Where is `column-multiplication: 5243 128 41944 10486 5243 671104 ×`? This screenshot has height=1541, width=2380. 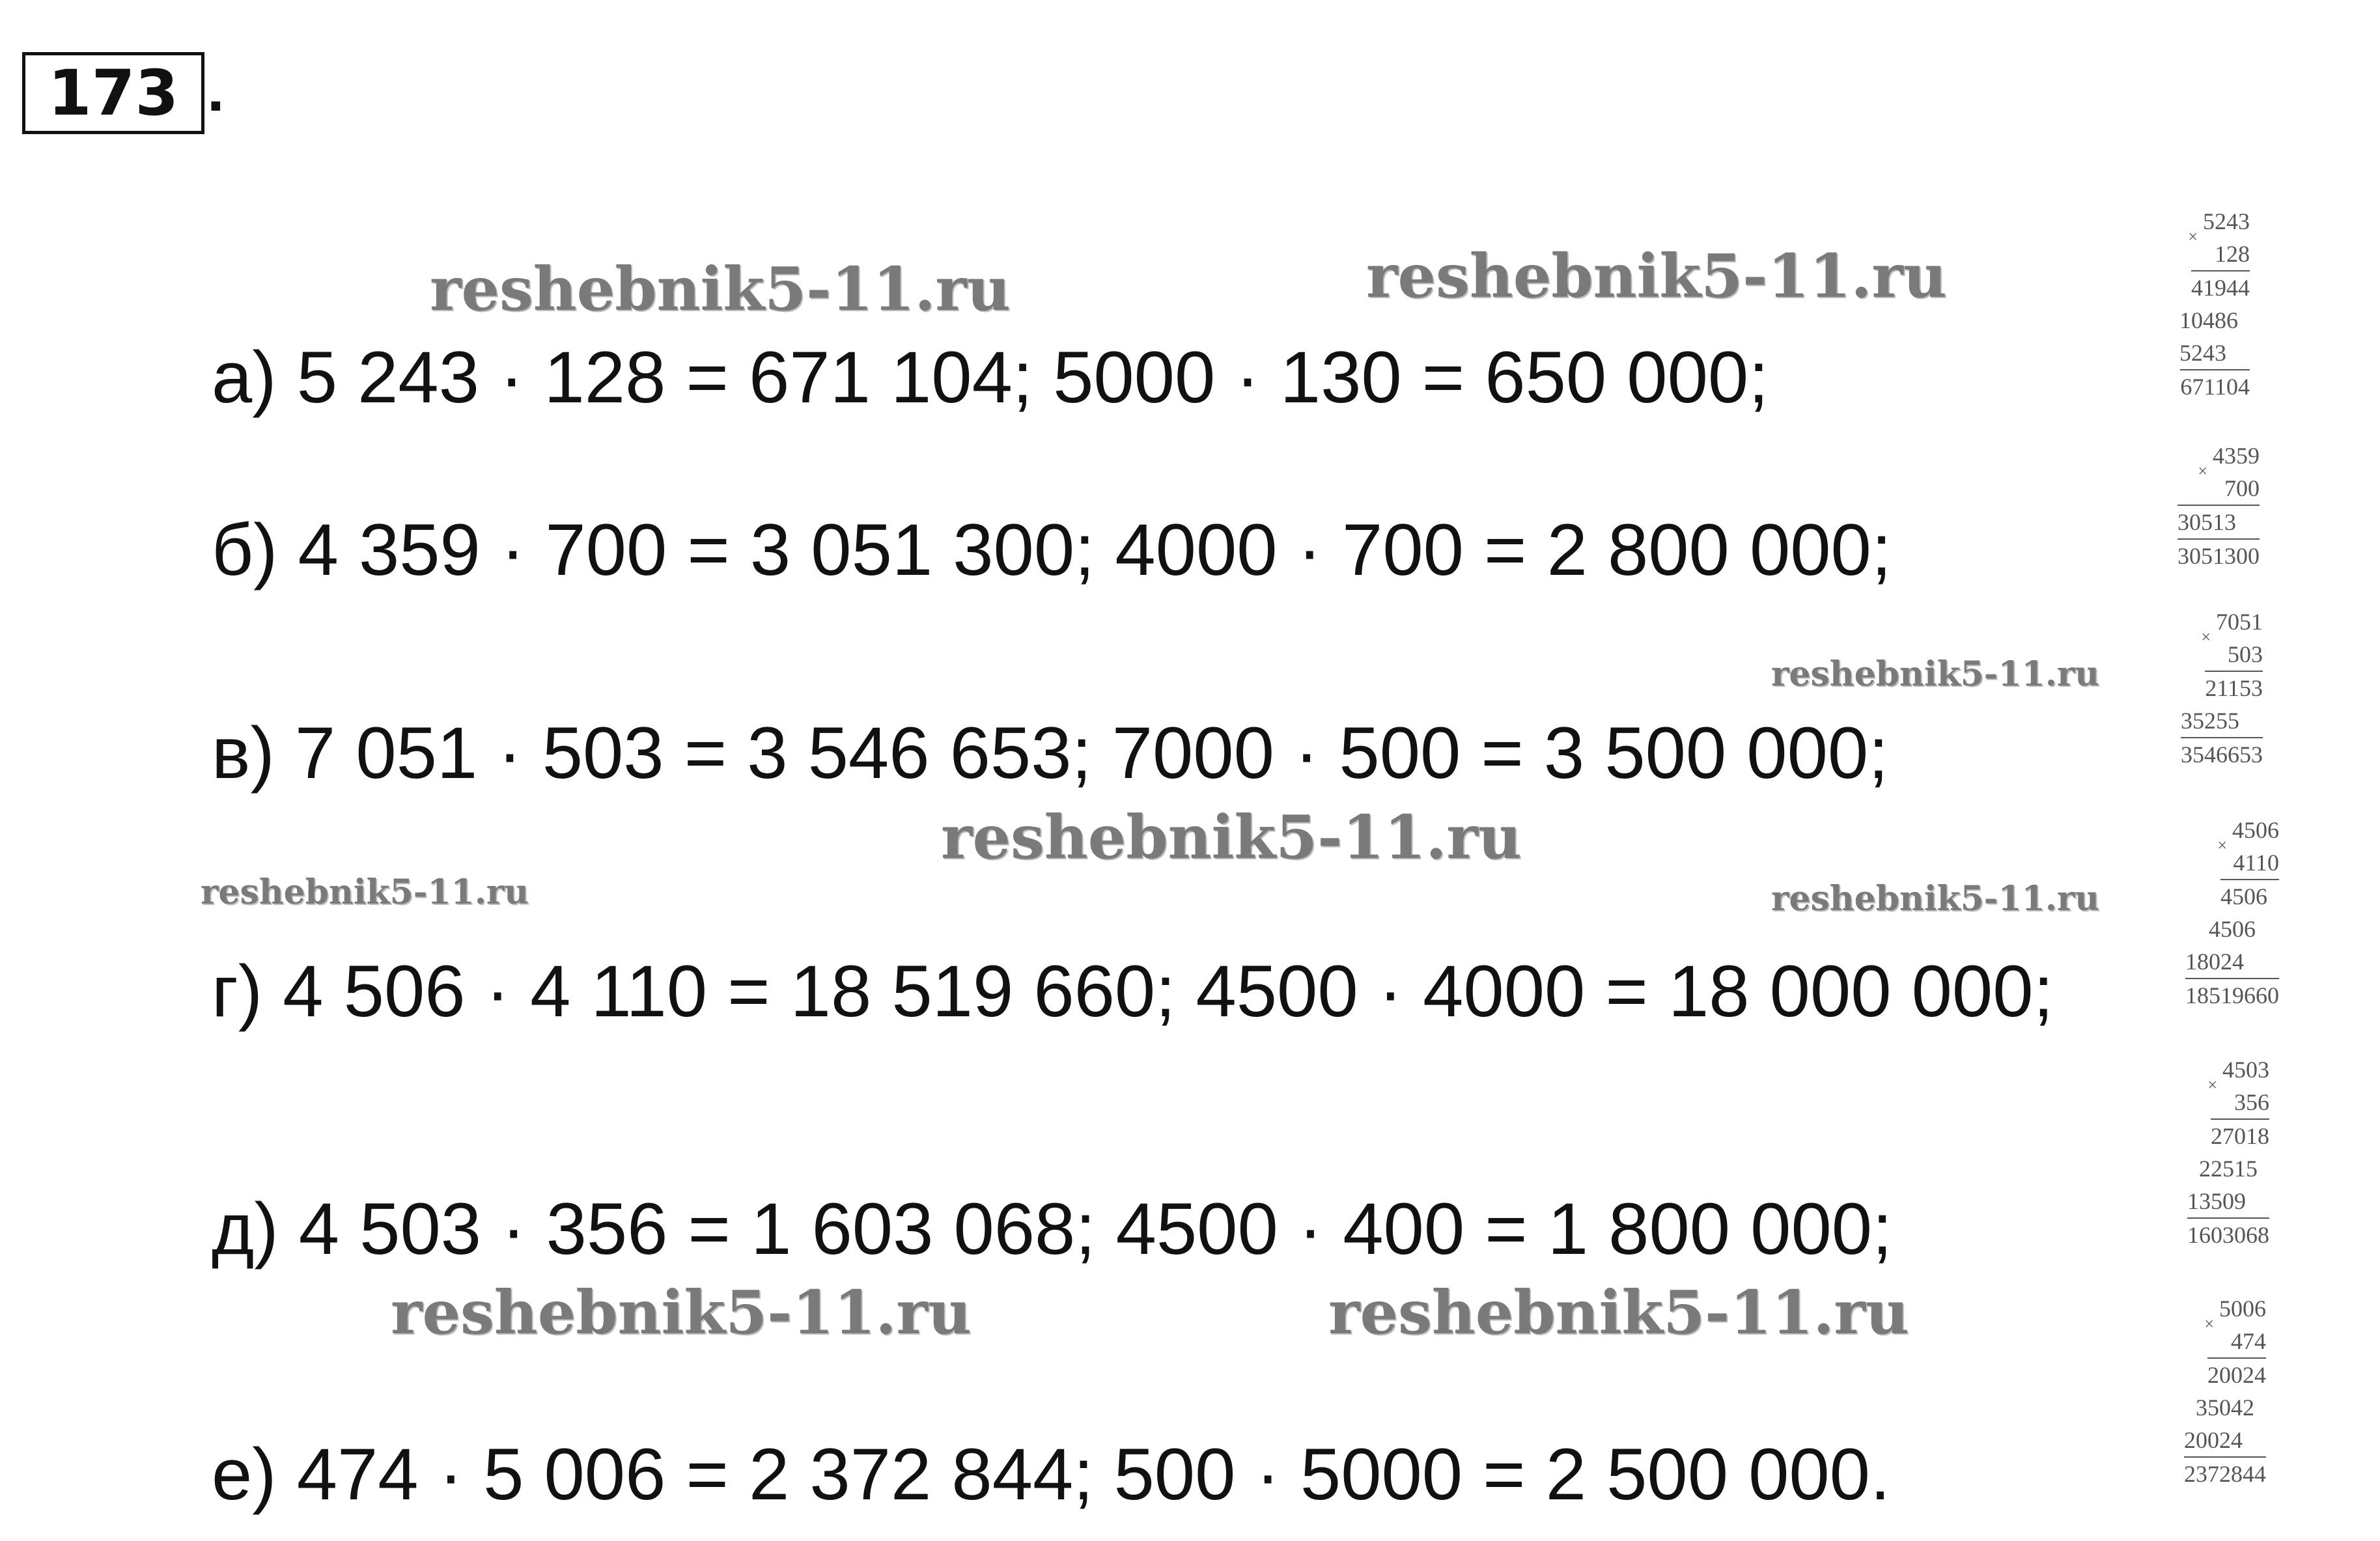
column-multiplication: 5243 128 41944 10486 5243 671104 × is located at coordinates (2214, 304).